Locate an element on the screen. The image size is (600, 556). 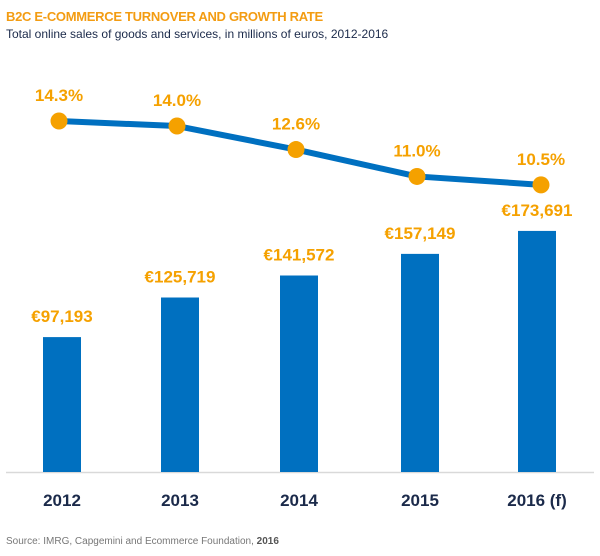
x-tick-label: 2015 is located at coordinates (420, 500).